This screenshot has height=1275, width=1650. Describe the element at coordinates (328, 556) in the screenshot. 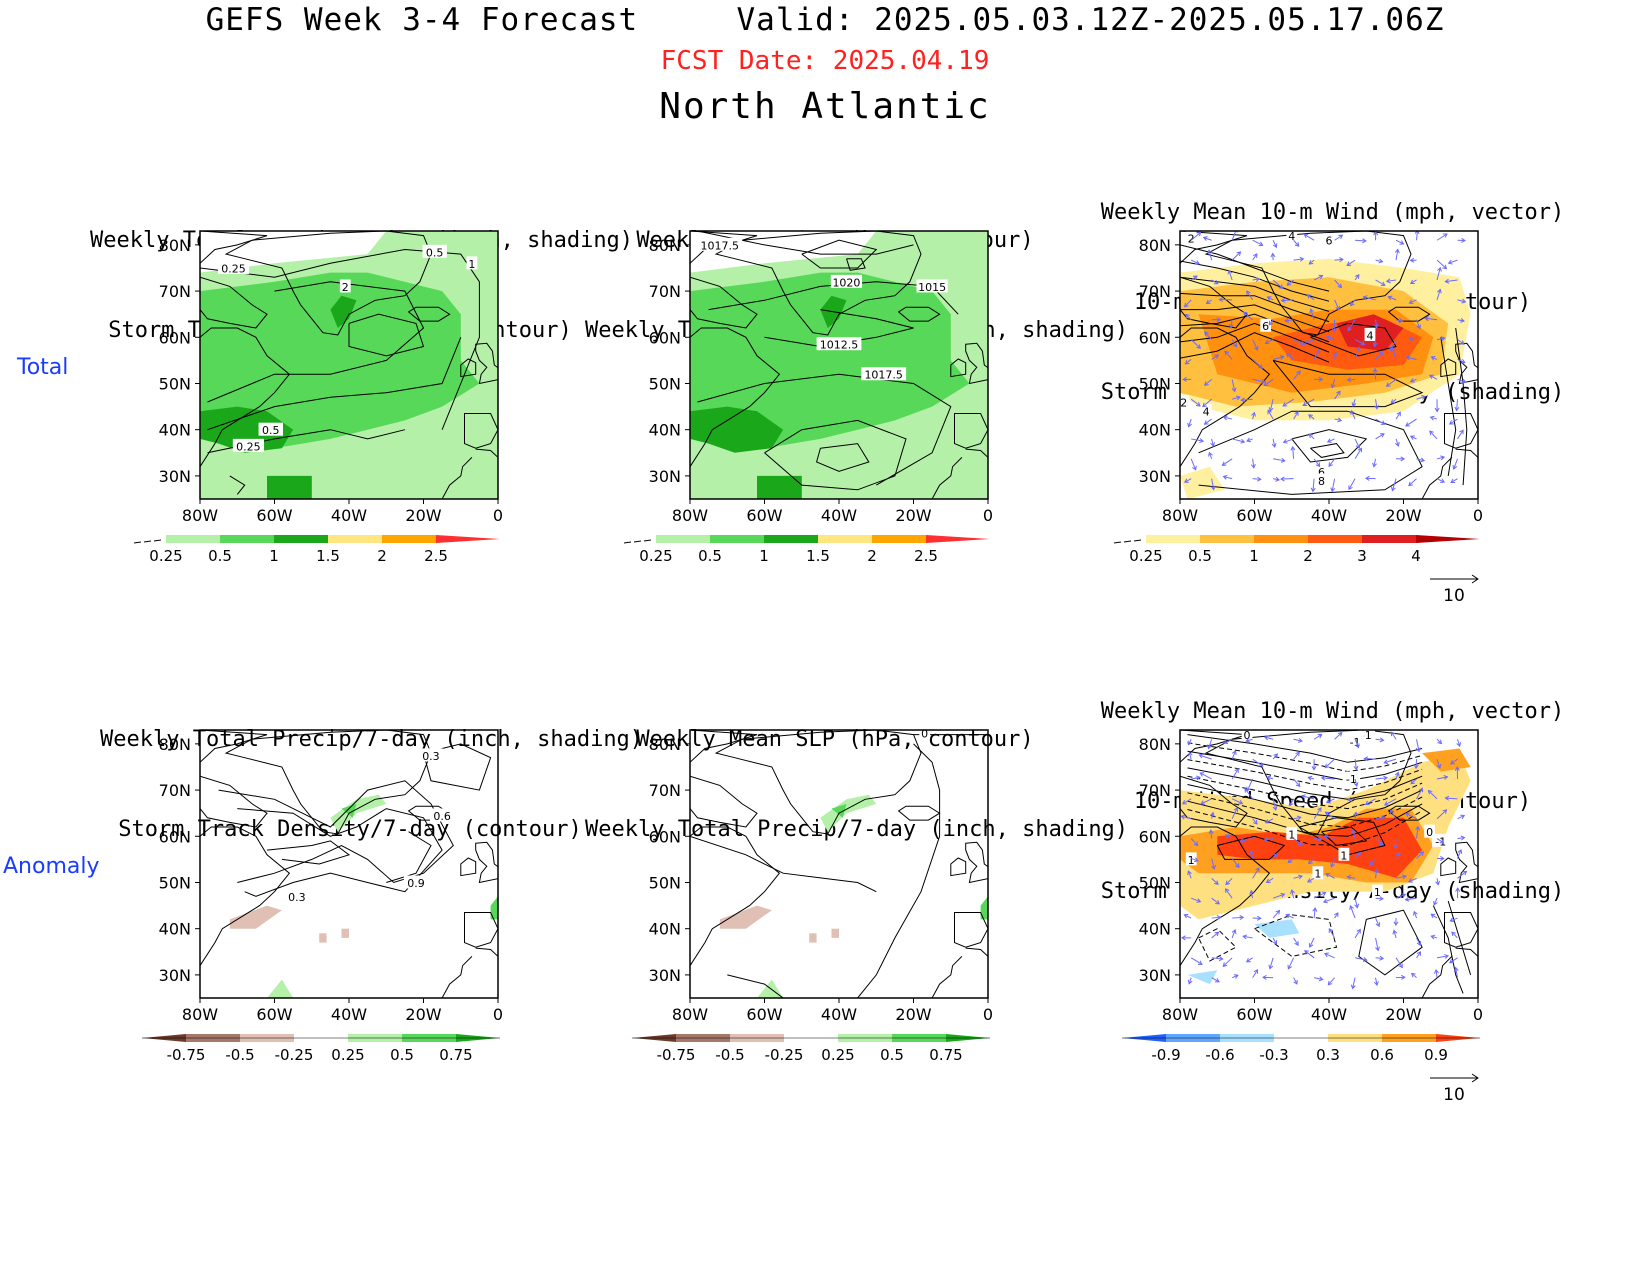

I see `p1-cbar-label-3: 1.5` at that location.